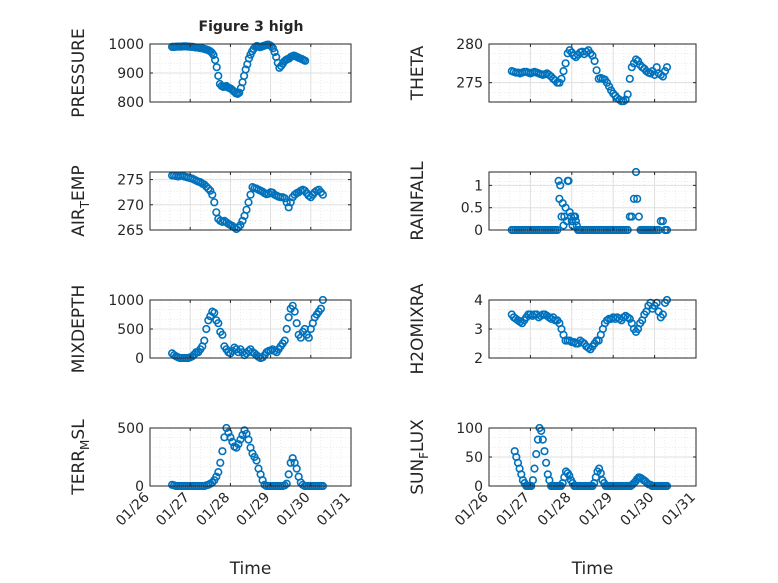 The height and width of the screenshot is (583, 778). I want to click on ticks: 800 900 1000, so click(230, 74).